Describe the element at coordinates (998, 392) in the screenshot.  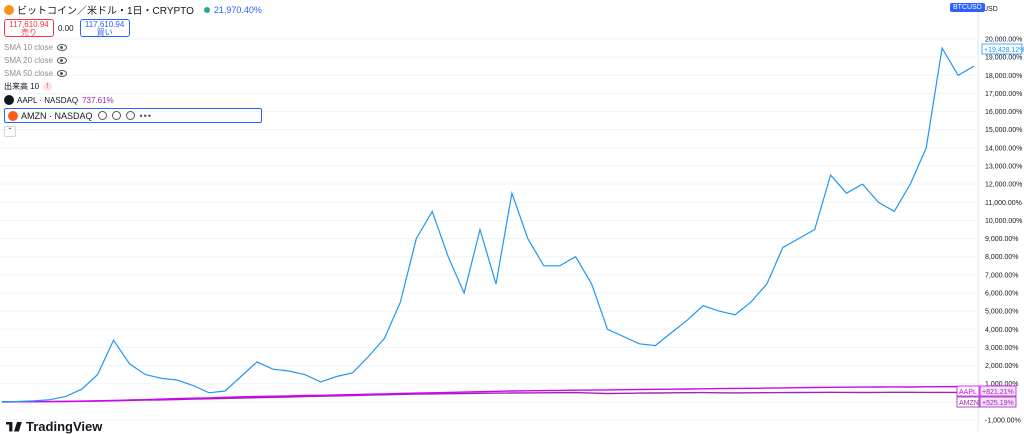
I see `svg-text: +821.21%` at that location.